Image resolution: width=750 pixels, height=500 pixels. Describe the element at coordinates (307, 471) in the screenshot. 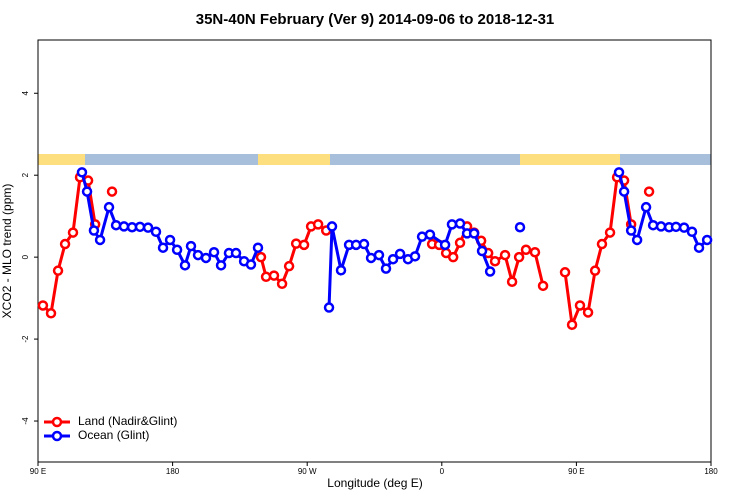

I see `x-tick-label: 90 W` at that location.